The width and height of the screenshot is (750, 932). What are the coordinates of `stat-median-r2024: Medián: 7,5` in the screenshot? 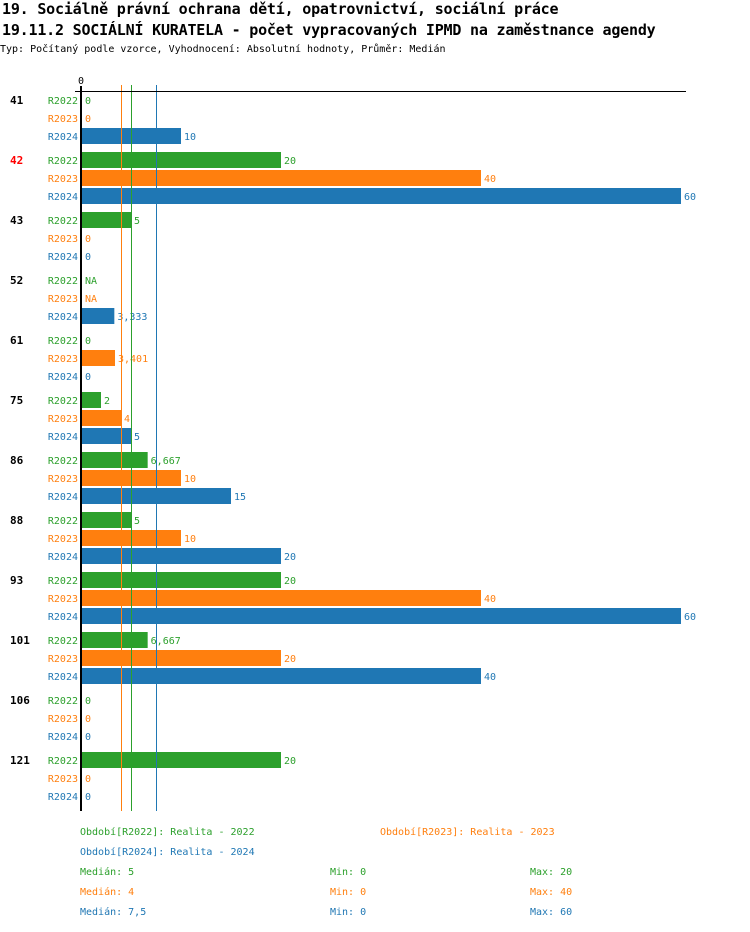 It's located at (113, 912).